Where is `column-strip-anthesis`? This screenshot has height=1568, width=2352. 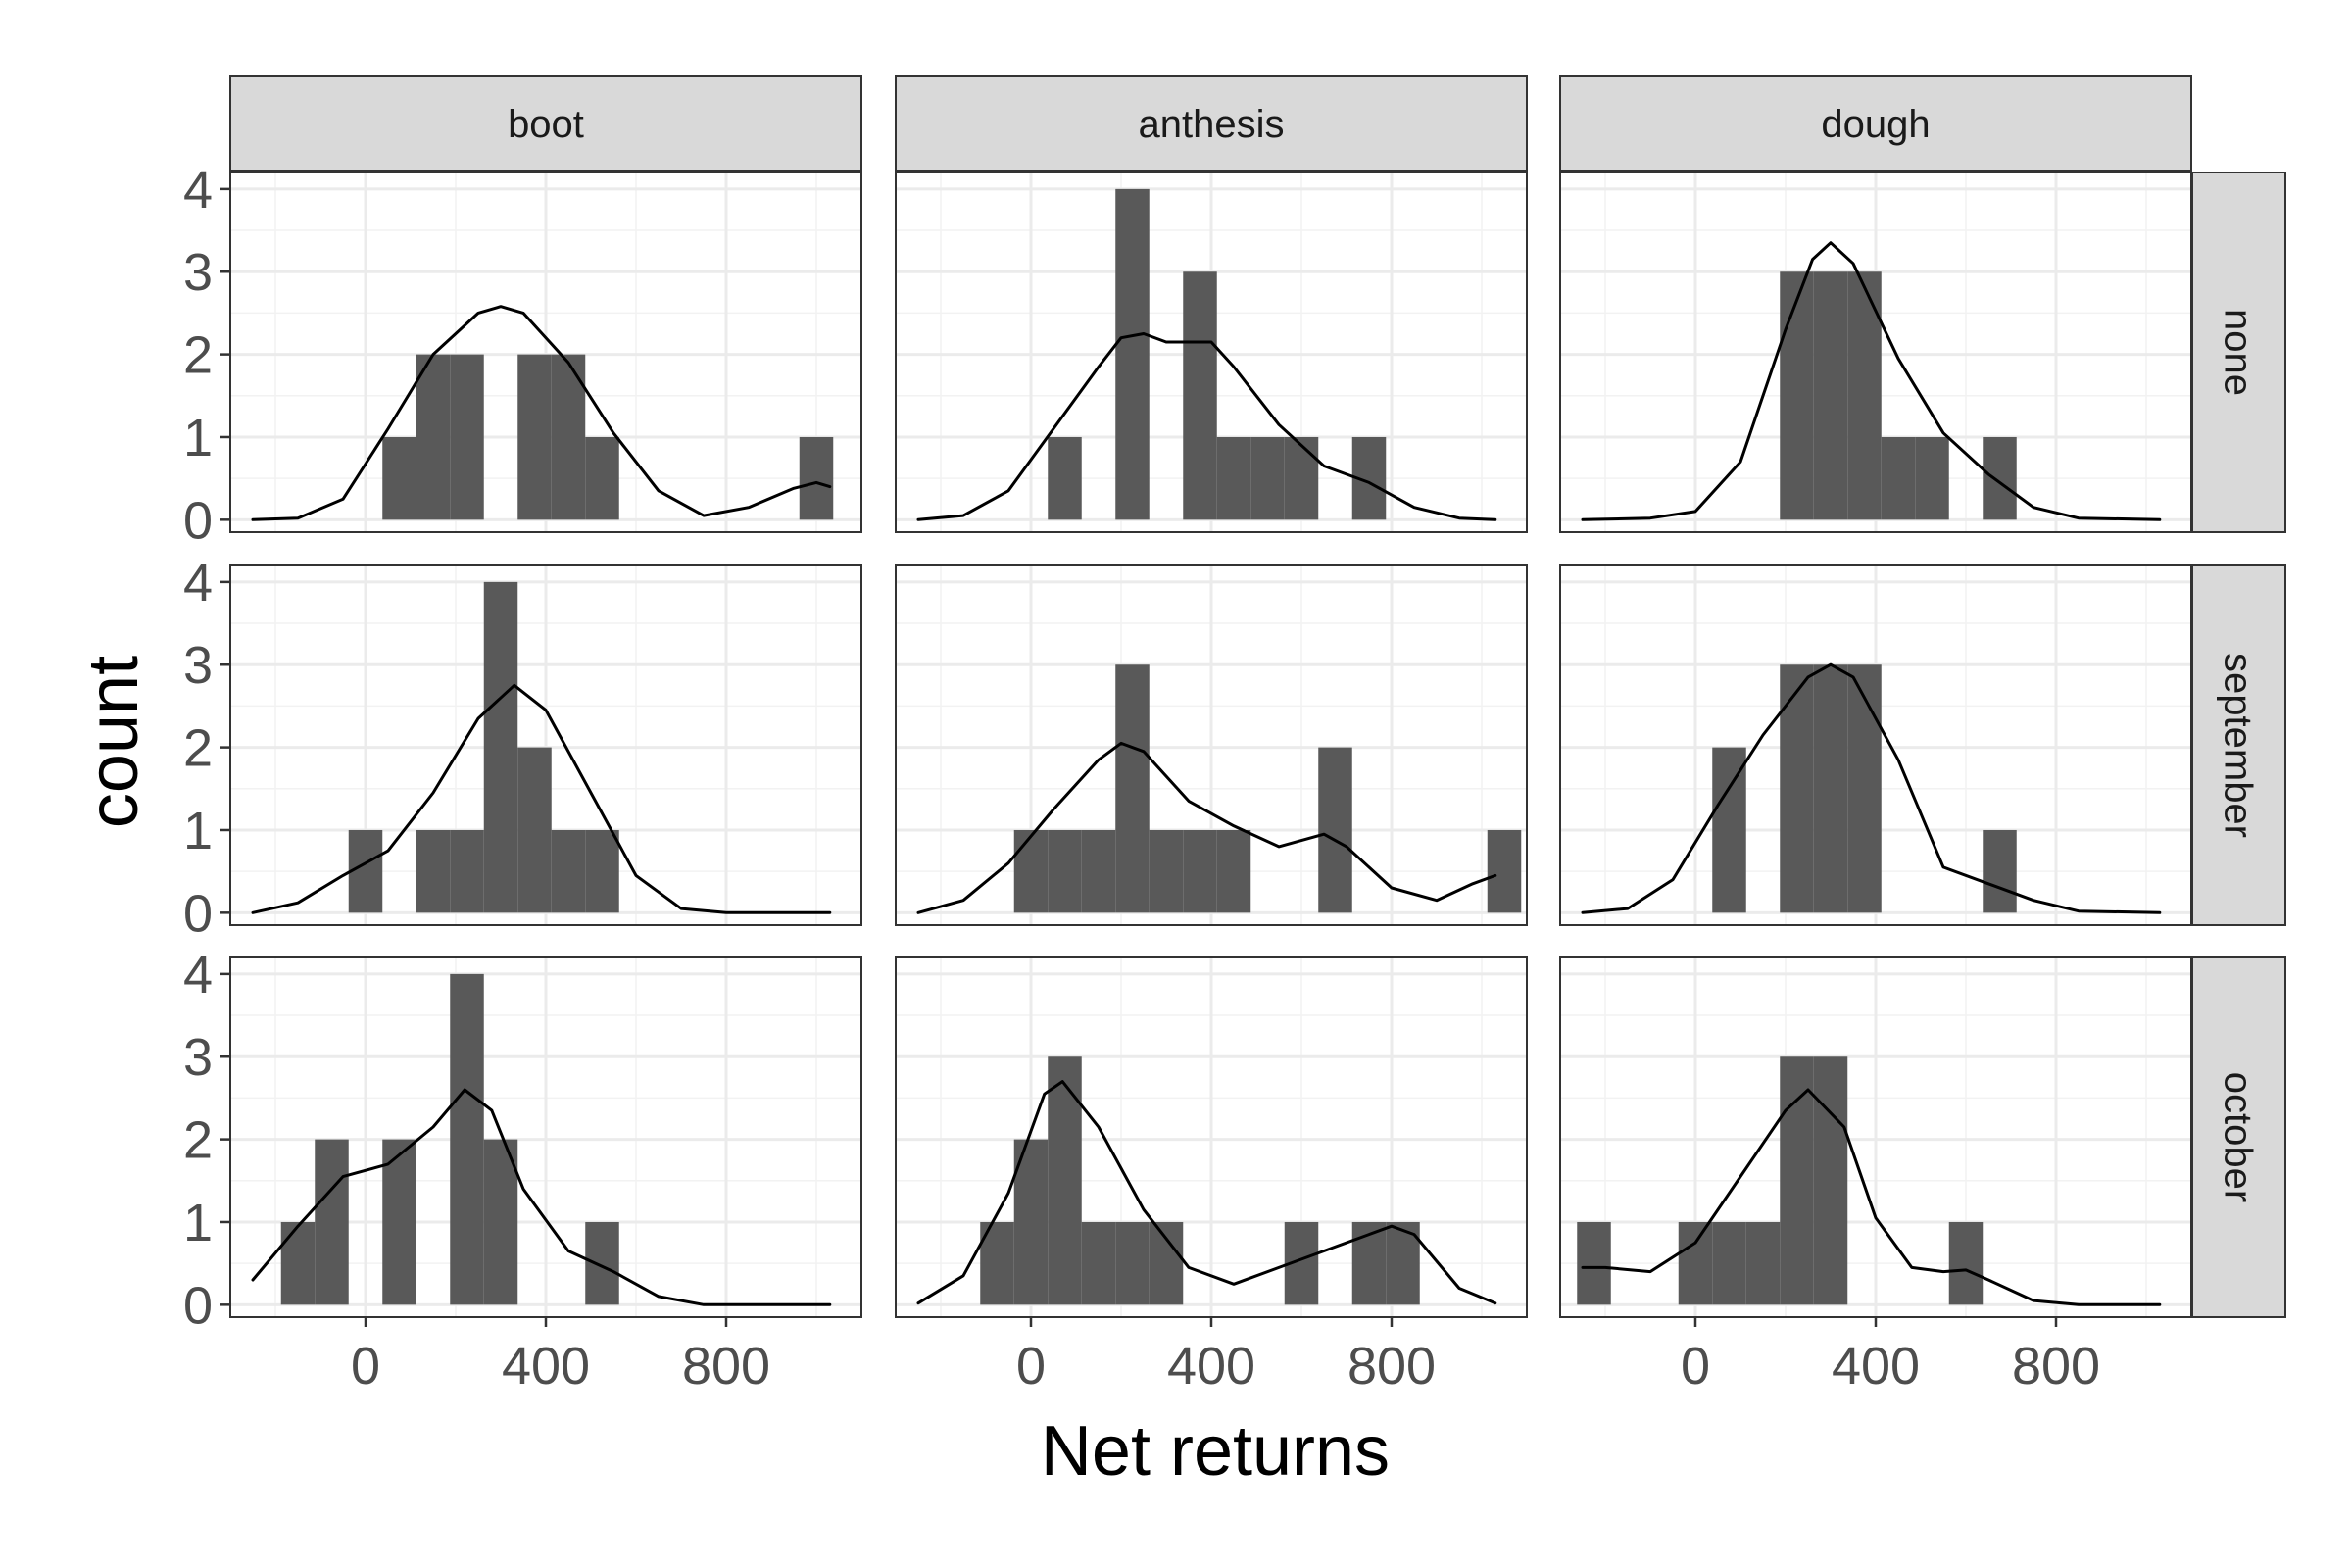
column-strip-anthesis is located at coordinates (1211, 124).